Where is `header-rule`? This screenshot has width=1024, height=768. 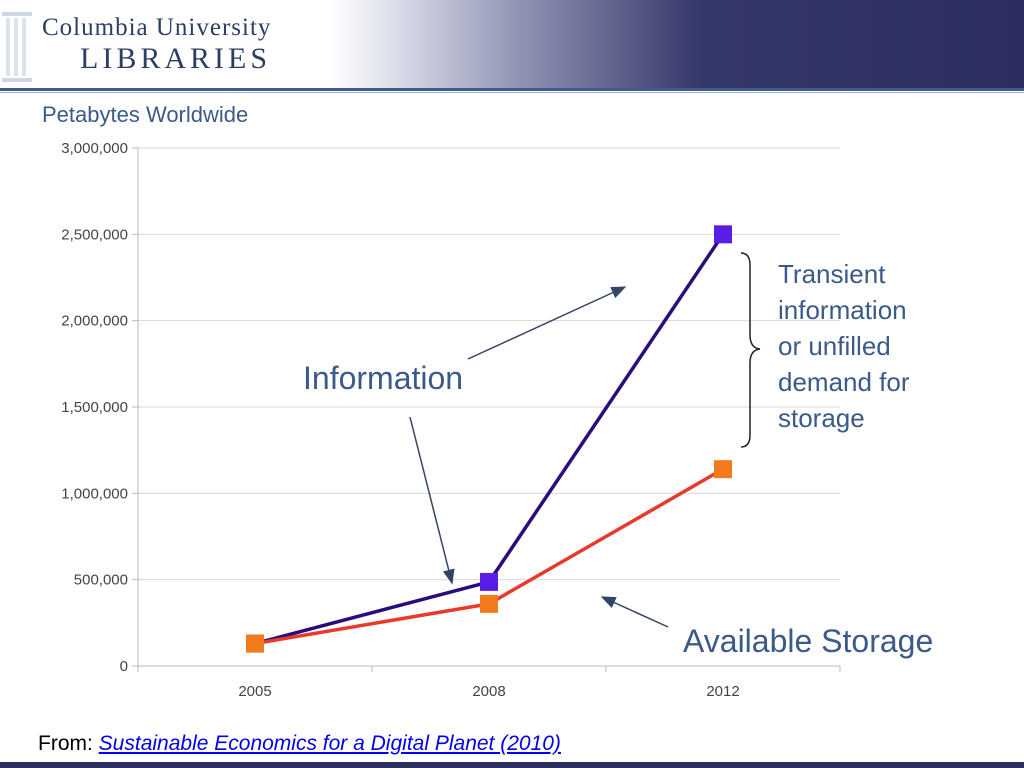 header-rule is located at coordinates (512, 89).